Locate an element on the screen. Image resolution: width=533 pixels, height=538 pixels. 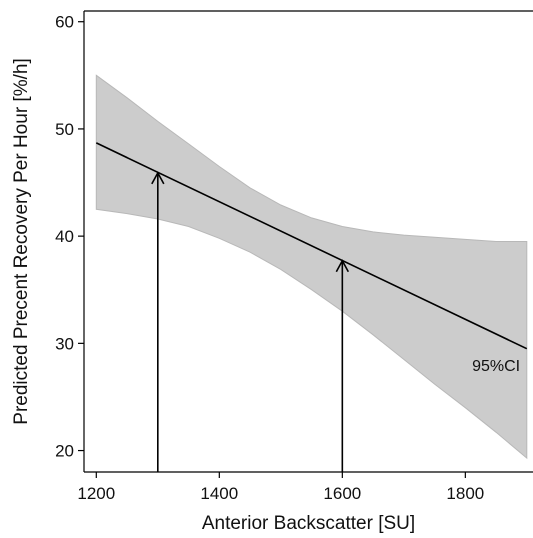
y-tick-label-60: 60 is located at coordinates (64, 22).